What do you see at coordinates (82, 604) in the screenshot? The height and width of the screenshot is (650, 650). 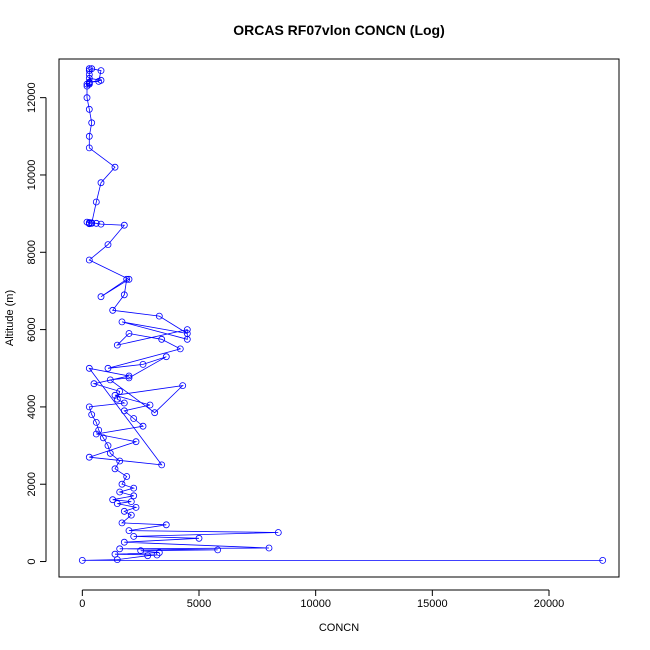 I see `x-tick-label: 0` at bounding box center [82, 604].